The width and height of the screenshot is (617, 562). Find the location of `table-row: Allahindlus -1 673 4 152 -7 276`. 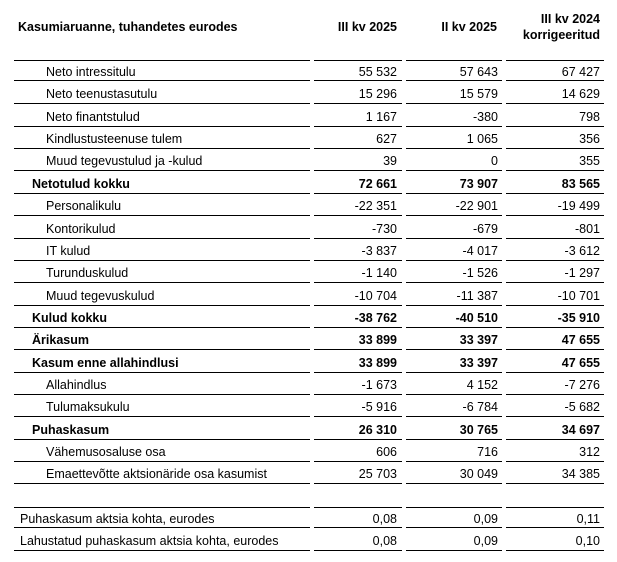

table-row: Allahindlus -1 673 4 152 -7 276 is located at coordinates (309, 385).